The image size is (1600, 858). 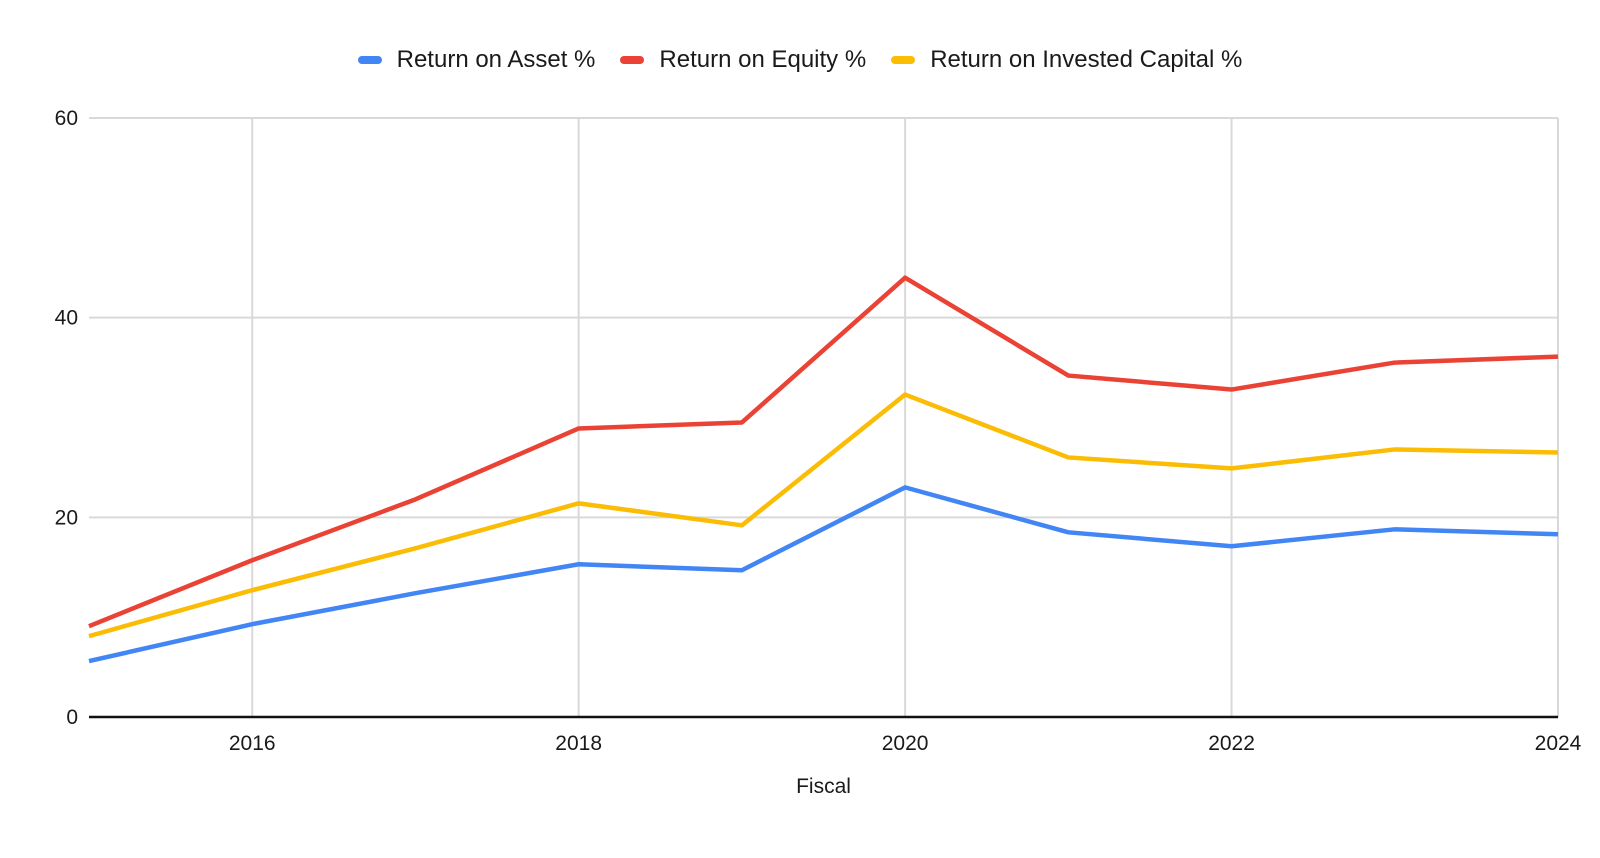 I want to click on x-tick-label: 2024, so click(x=1558, y=743).